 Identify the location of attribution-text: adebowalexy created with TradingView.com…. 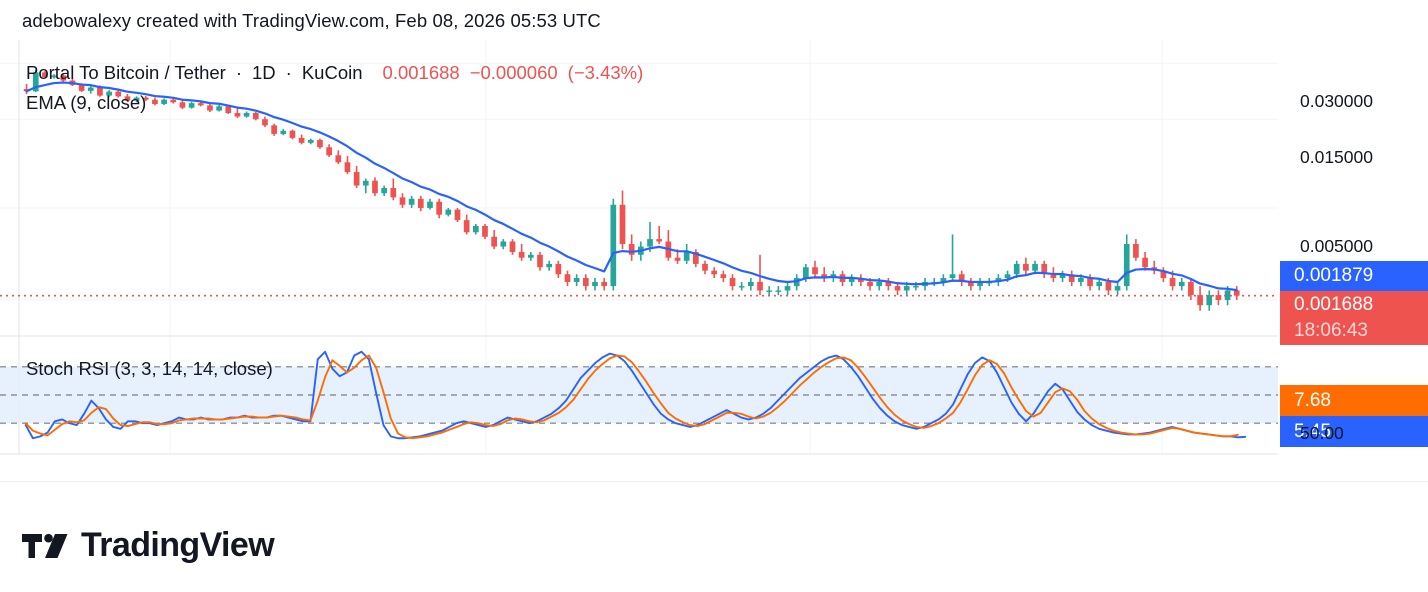
(311, 20).